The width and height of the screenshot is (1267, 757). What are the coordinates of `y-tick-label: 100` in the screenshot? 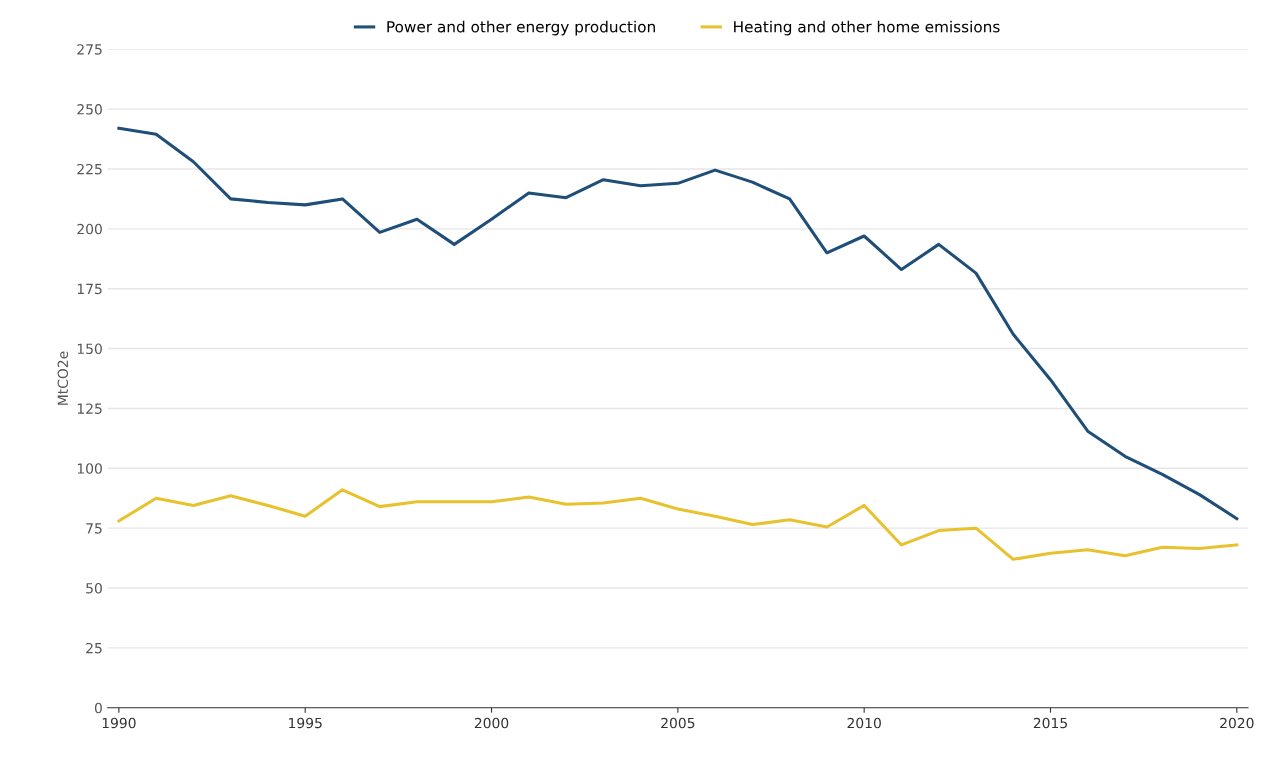 It's located at (89, 468).